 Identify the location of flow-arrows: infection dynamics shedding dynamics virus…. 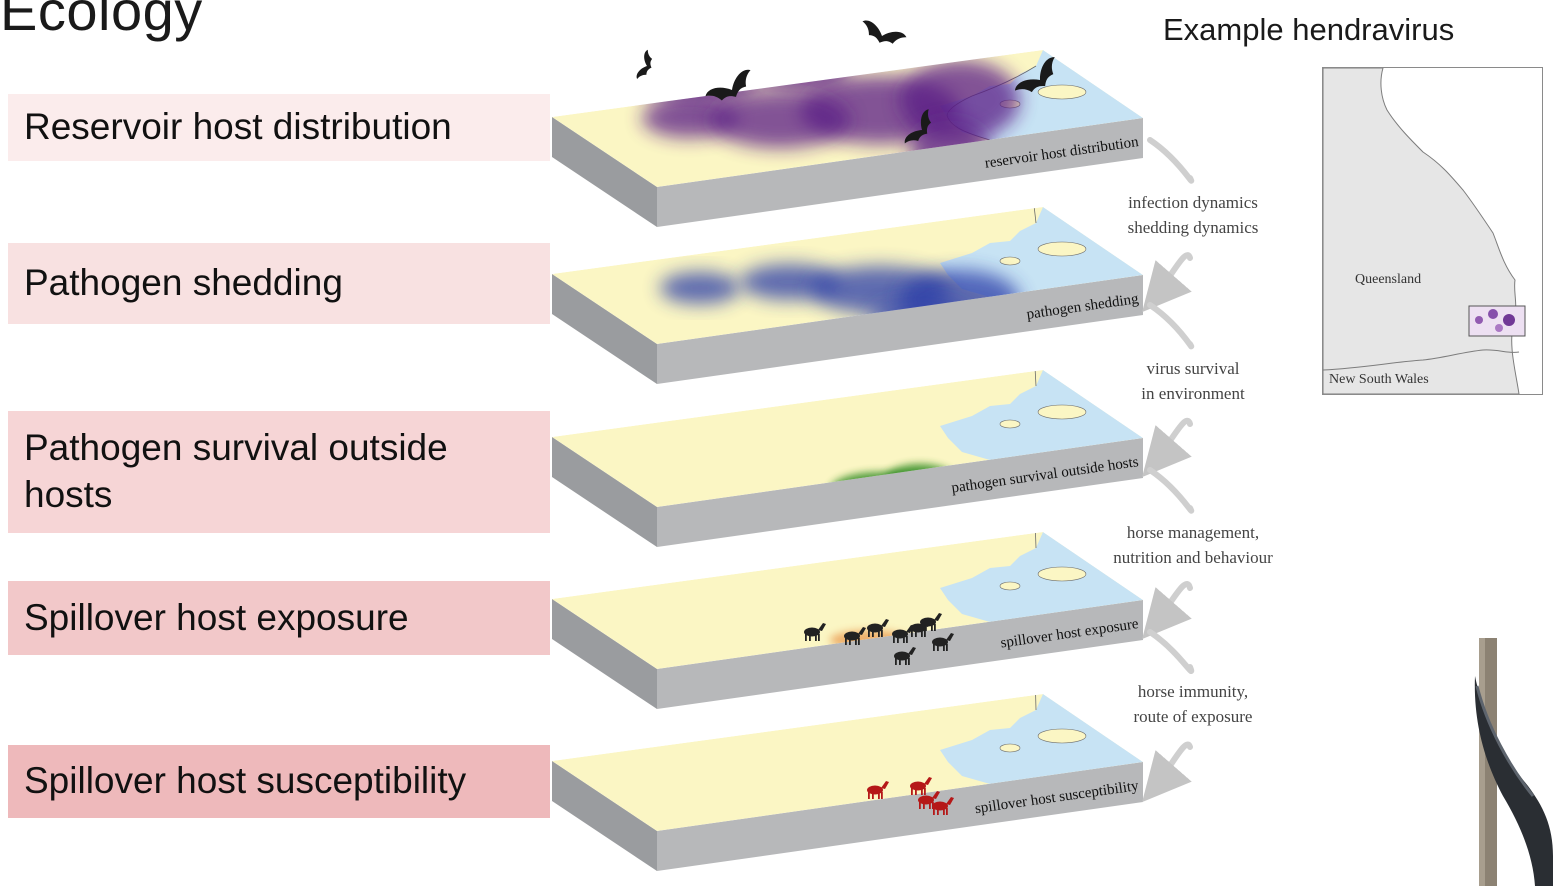
(1193, 465).